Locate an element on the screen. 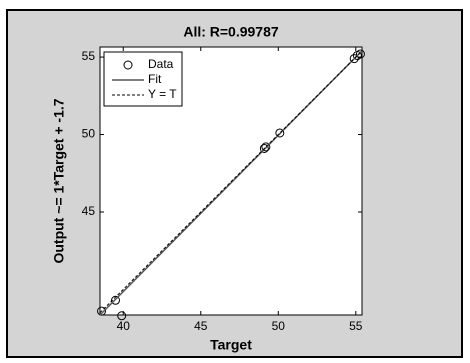 This screenshot has height=363, width=470. x-tick-label: 50 is located at coordinates (279, 326).